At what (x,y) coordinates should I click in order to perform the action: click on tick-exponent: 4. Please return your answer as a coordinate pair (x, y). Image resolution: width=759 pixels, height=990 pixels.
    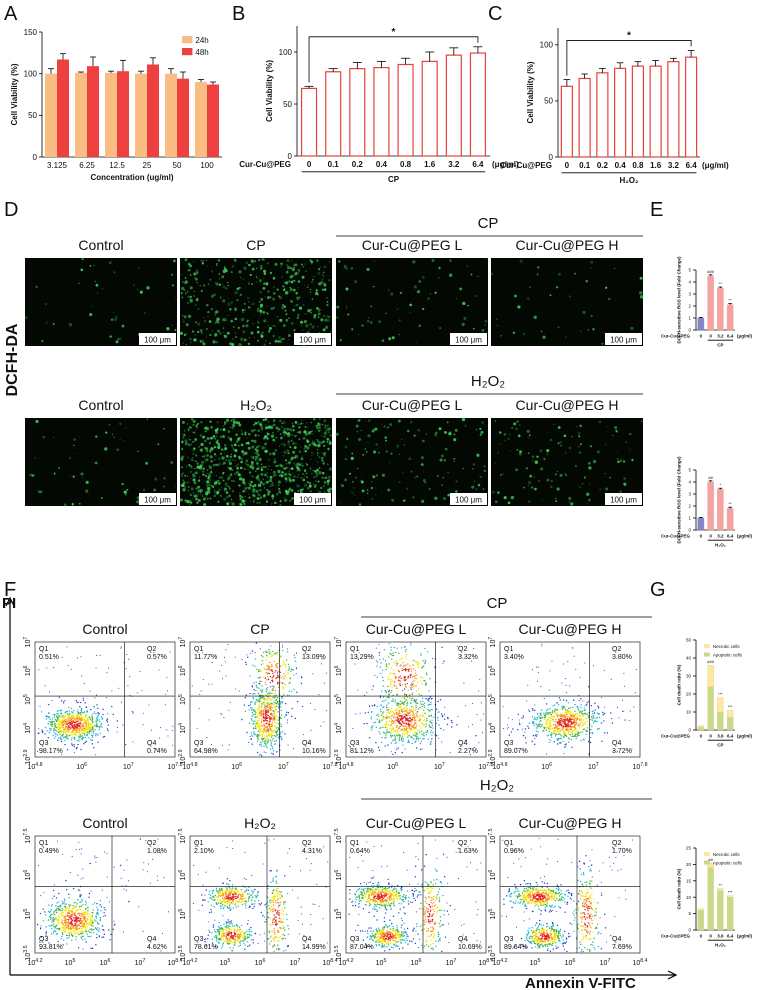
    Looking at the image, I should click on (337, 724).